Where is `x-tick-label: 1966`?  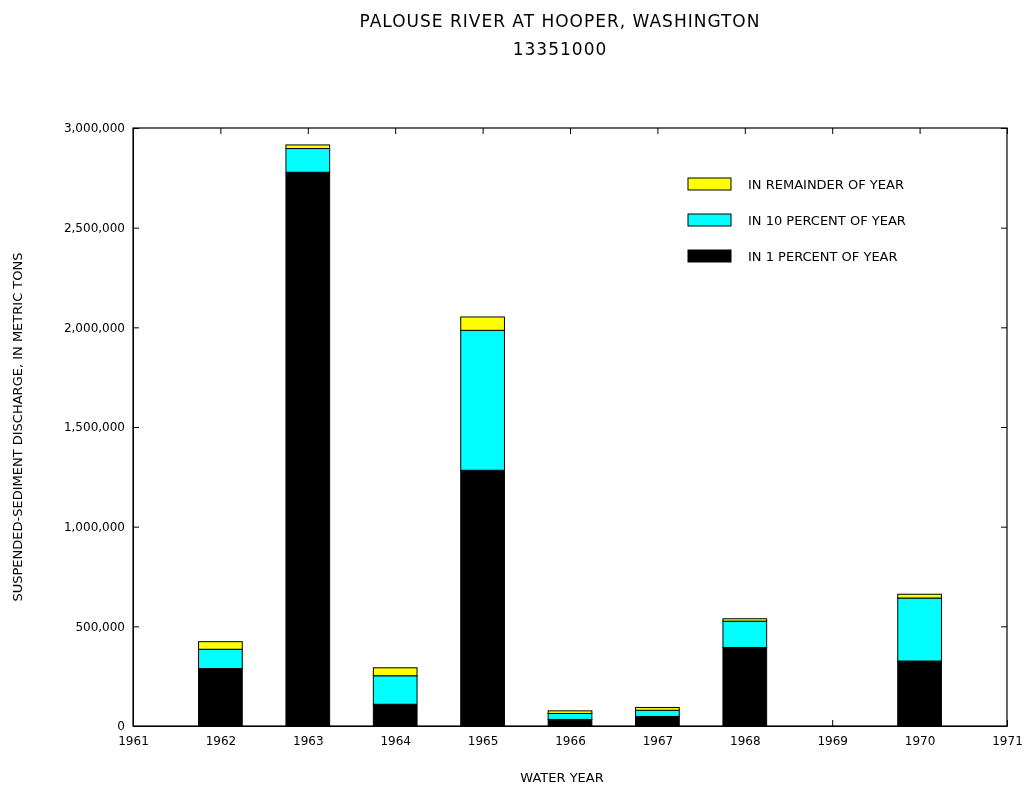
x-tick-label: 1966 is located at coordinates (570, 740).